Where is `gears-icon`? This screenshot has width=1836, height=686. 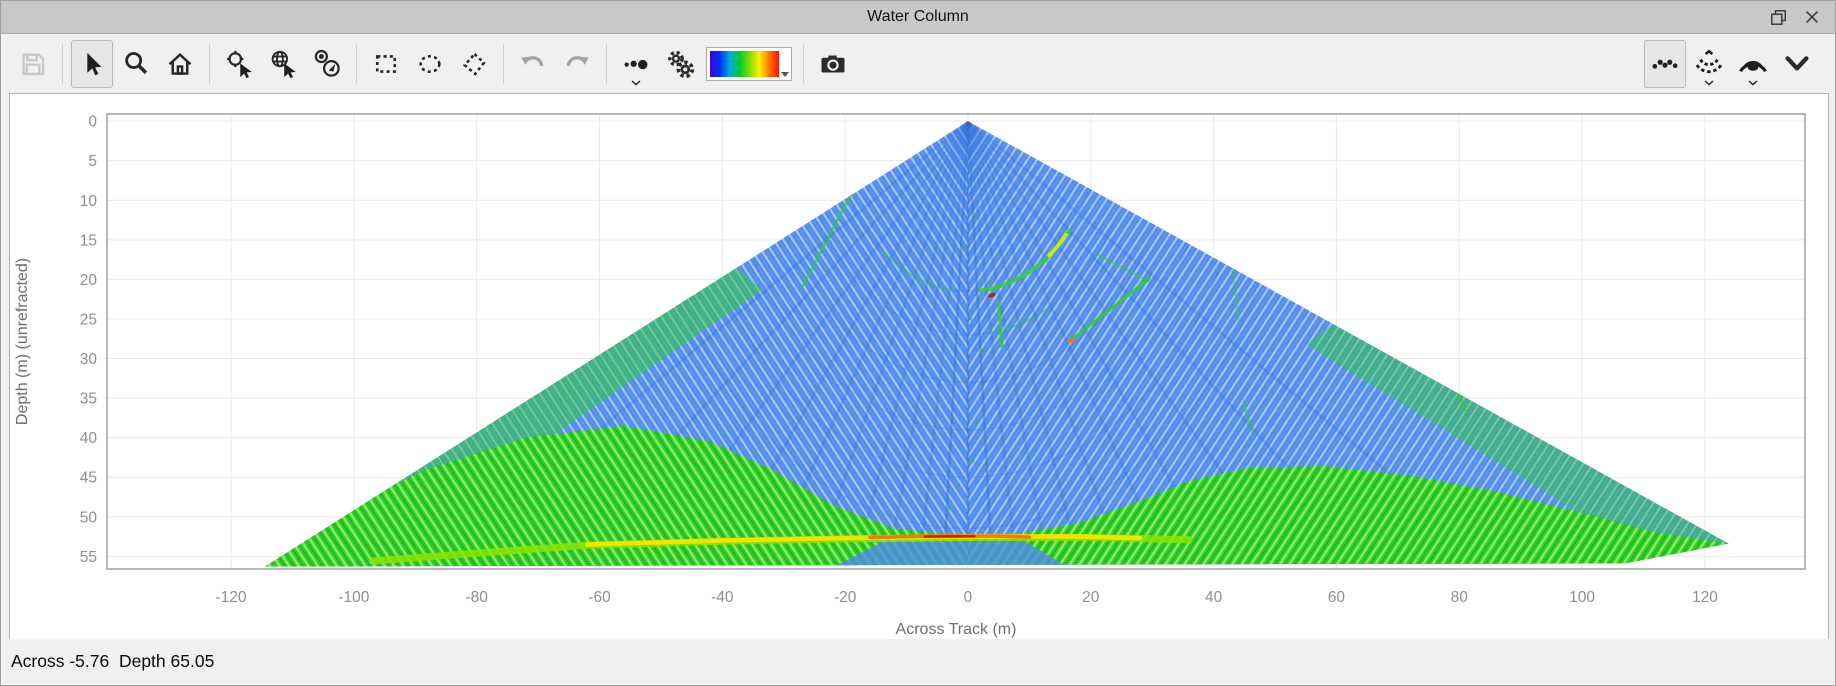
gears-icon is located at coordinates (681, 64).